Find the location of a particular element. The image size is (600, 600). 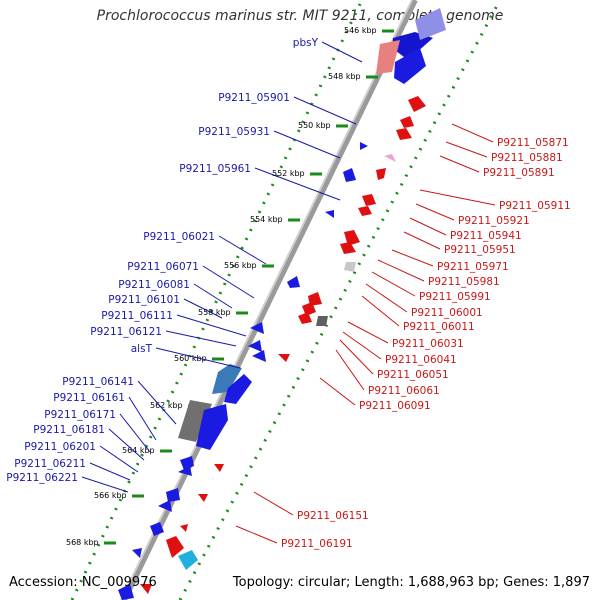

reverse-gene-label: P9211_06091 is located at coordinates (395, 406).